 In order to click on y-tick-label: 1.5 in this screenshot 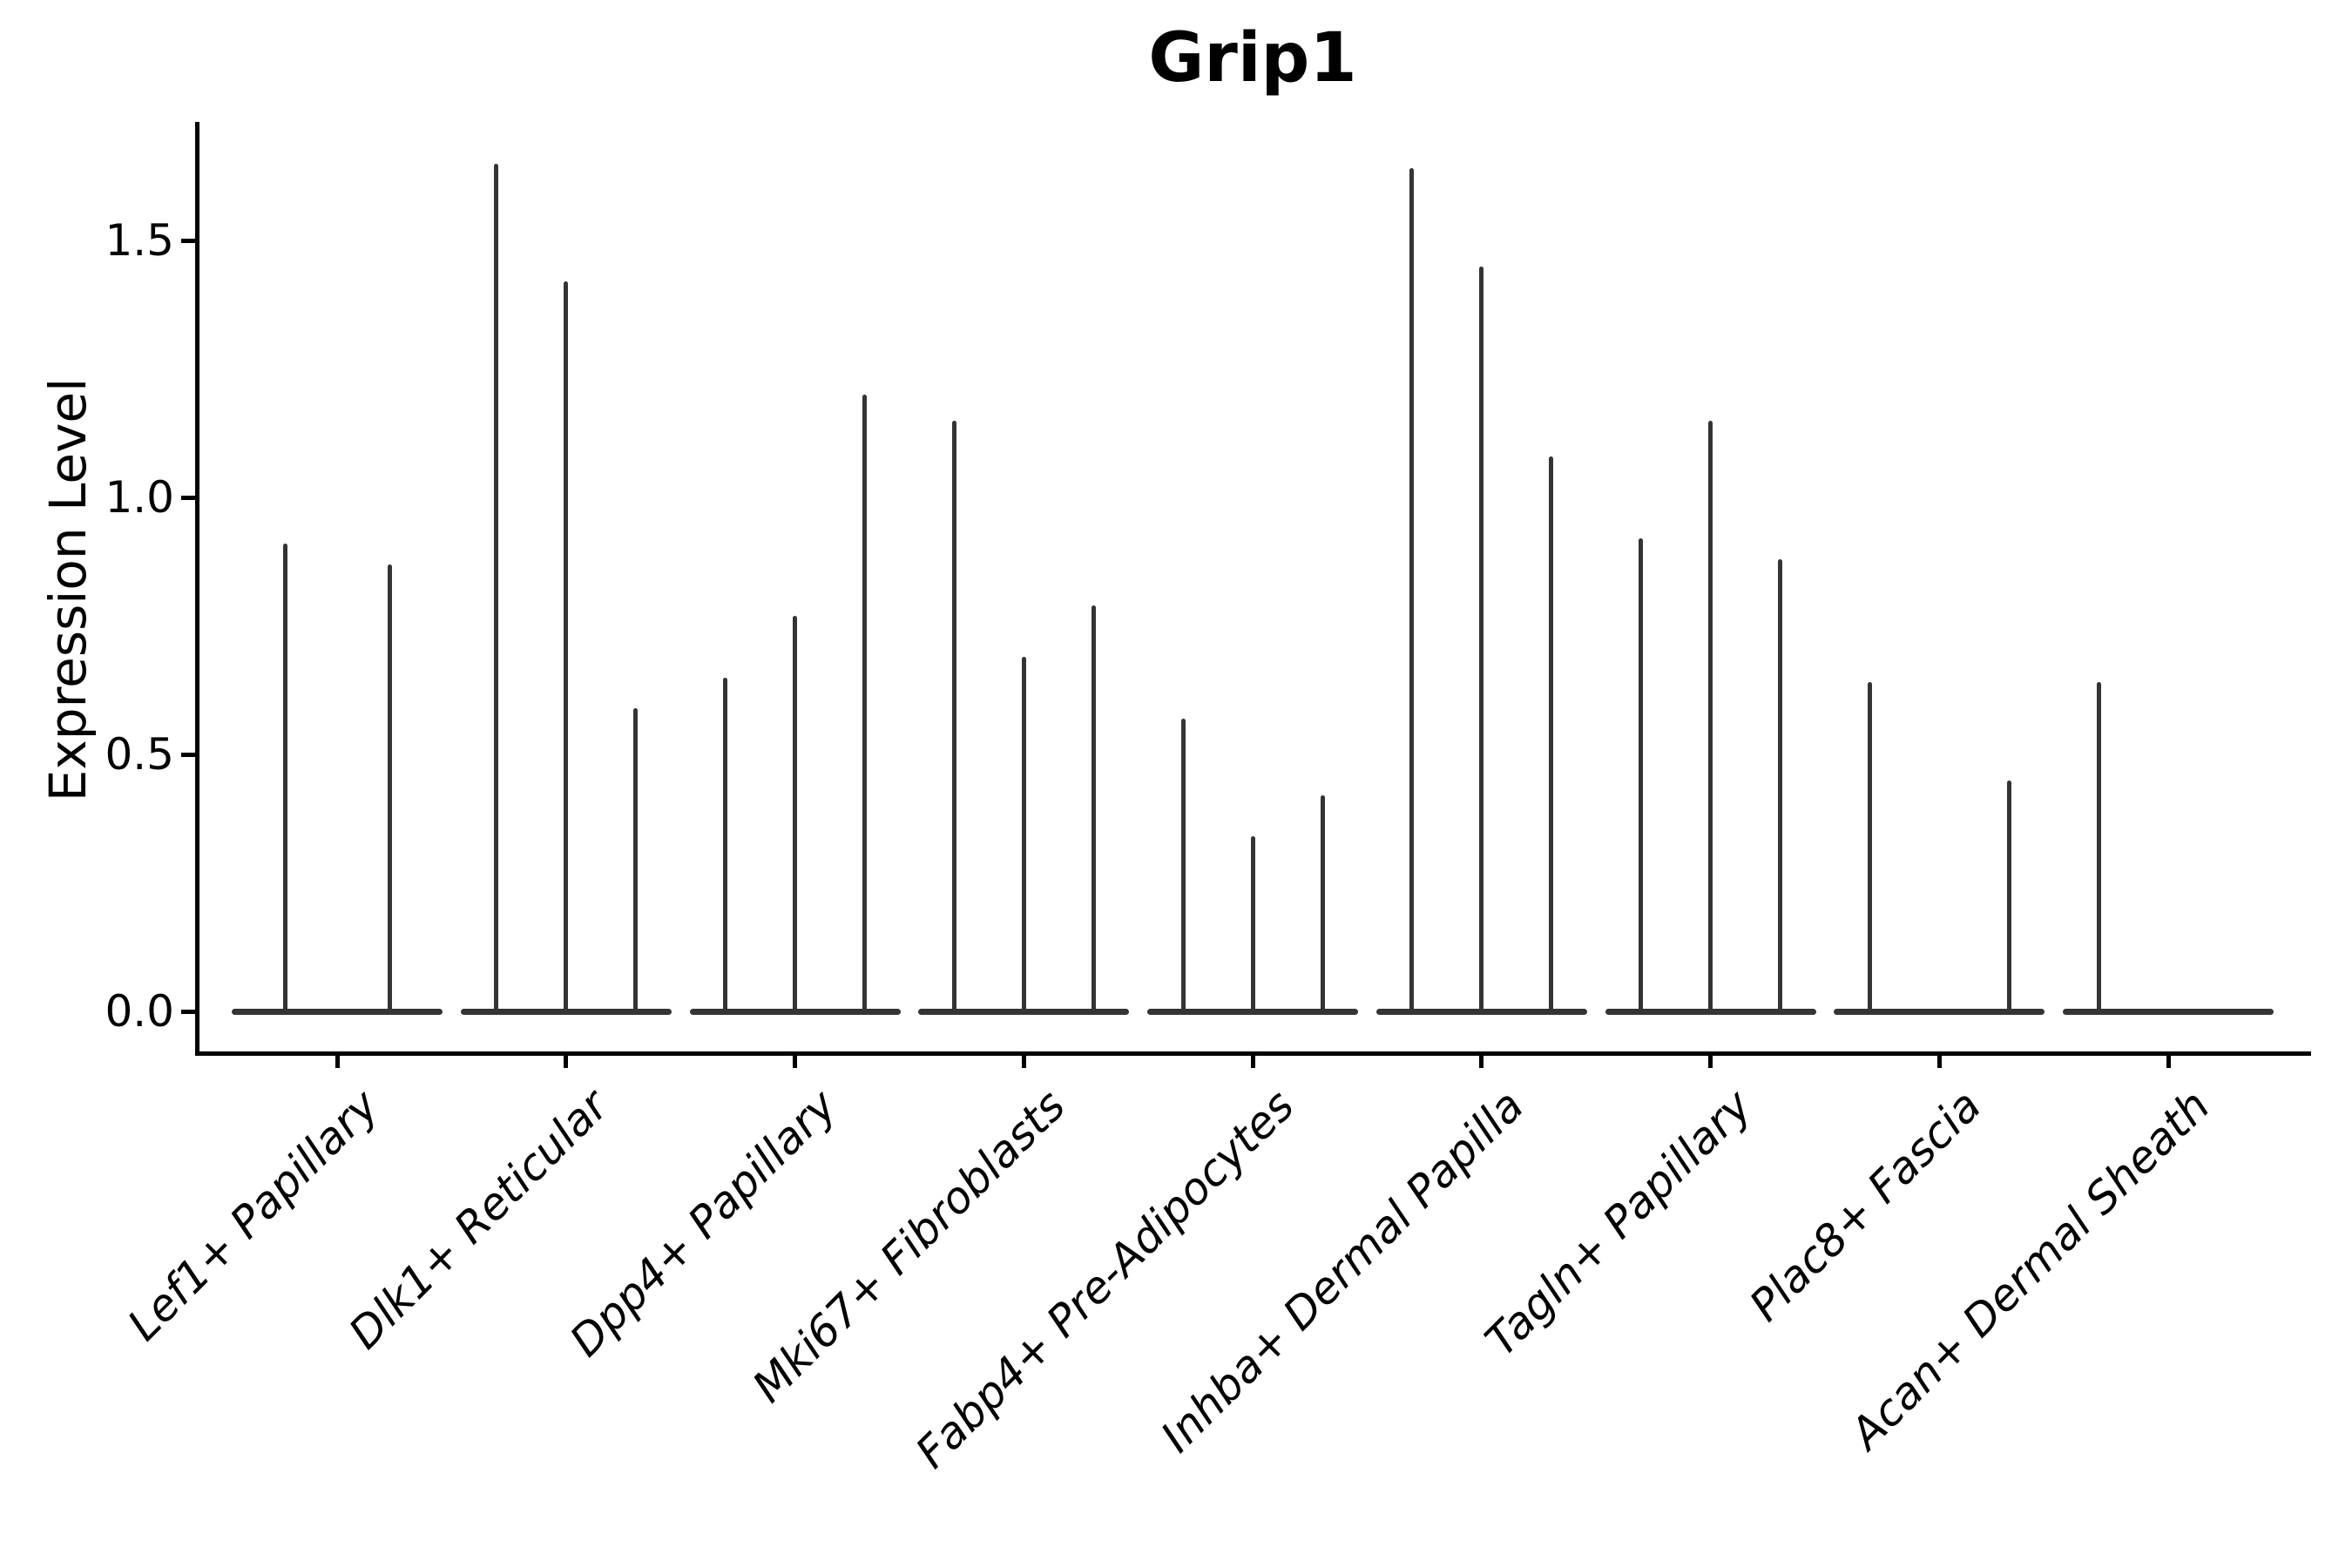, I will do `click(139, 240)`.